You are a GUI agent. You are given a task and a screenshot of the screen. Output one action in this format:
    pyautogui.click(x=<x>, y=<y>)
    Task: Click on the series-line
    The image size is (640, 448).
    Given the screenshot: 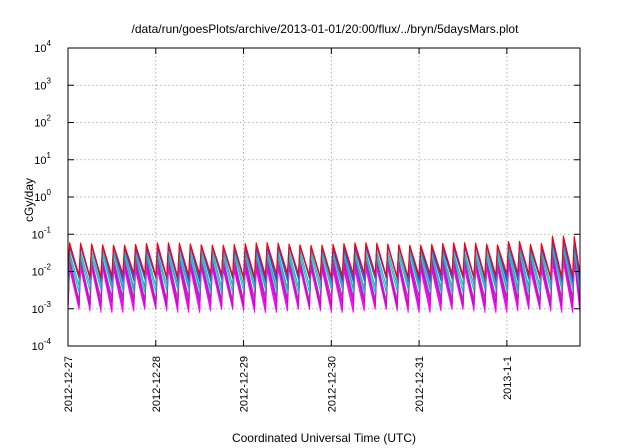 What is the action you would take?
    pyautogui.click(x=324, y=256)
    